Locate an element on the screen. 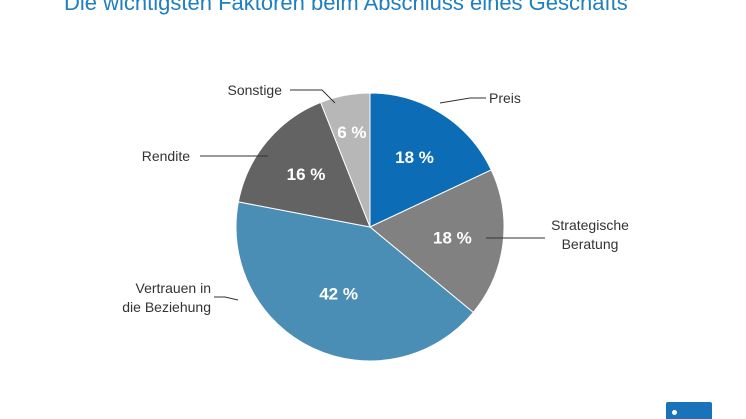  pie-slice-strategische-beratung is located at coordinates (437, 241).